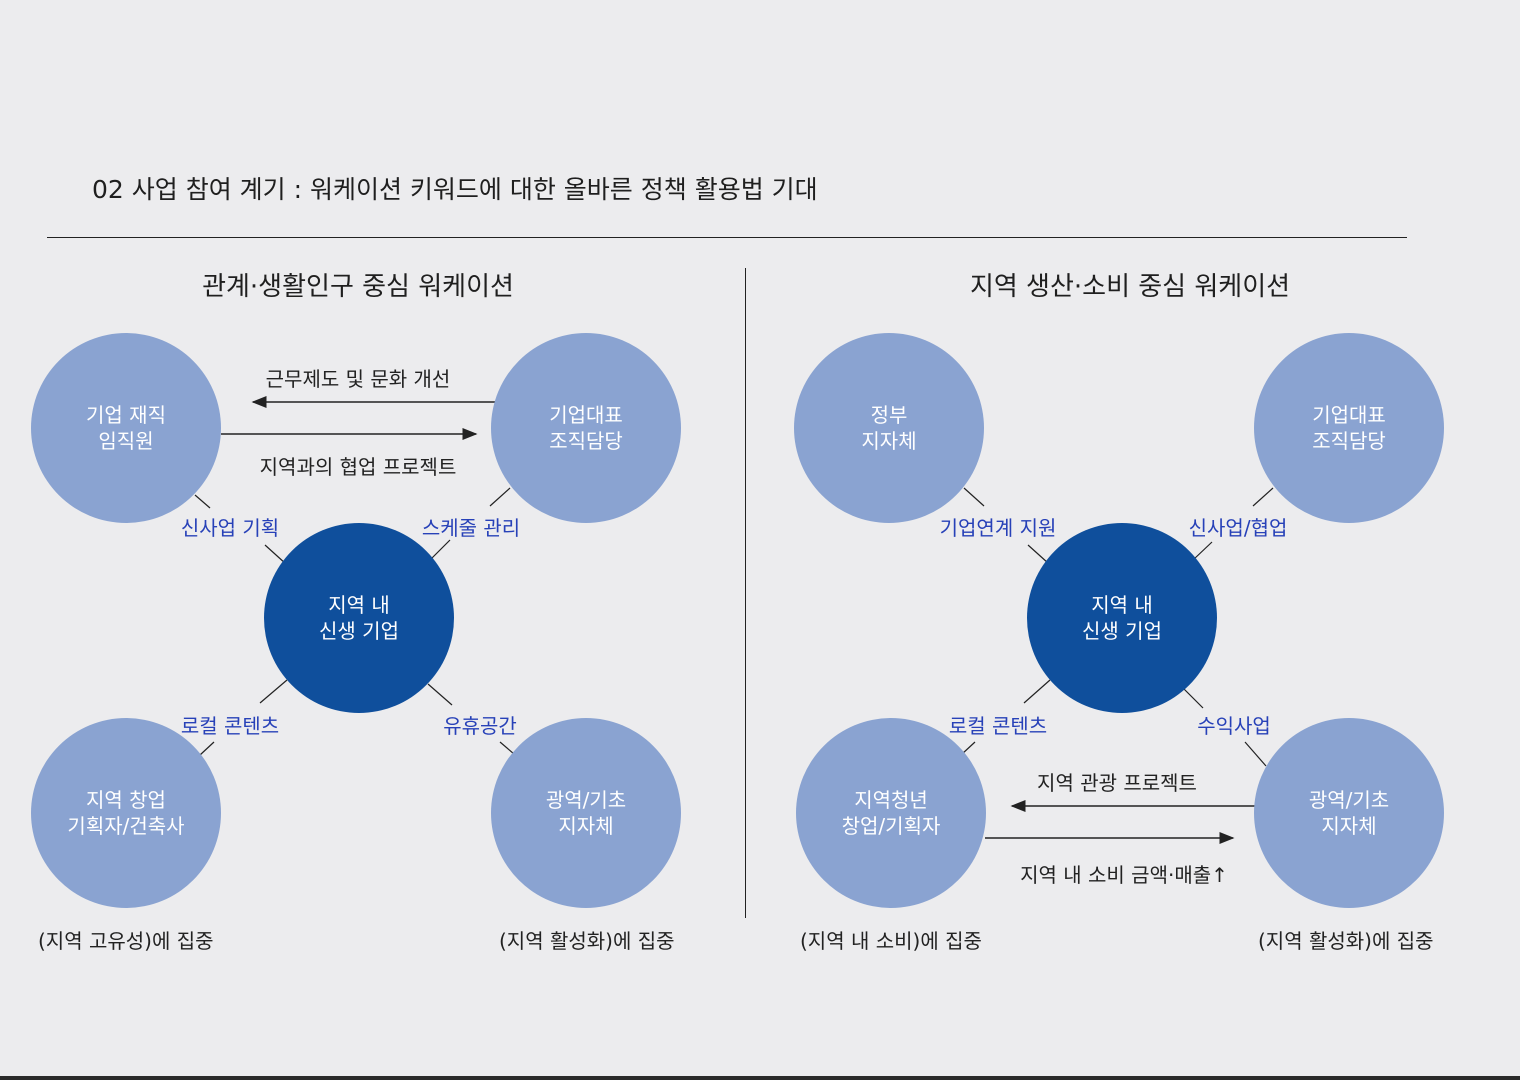 The width and height of the screenshot is (1520, 1080). I want to click on right-link-label-bottom-right: 수익사업, so click(1234, 726).